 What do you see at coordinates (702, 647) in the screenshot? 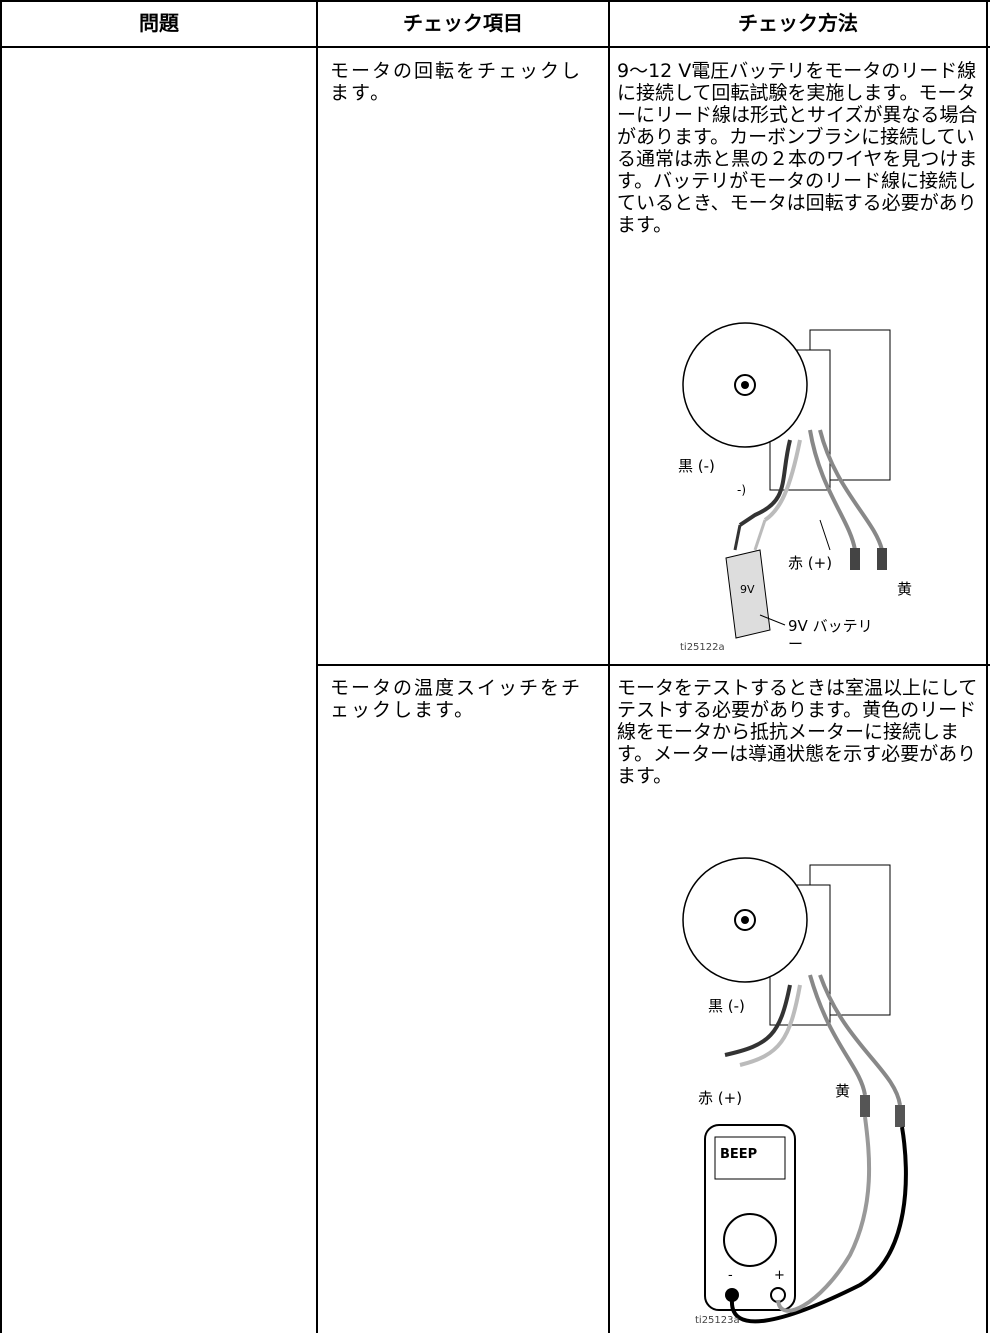
I see `figure-id: ti25122a` at bounding box center [702, 647].